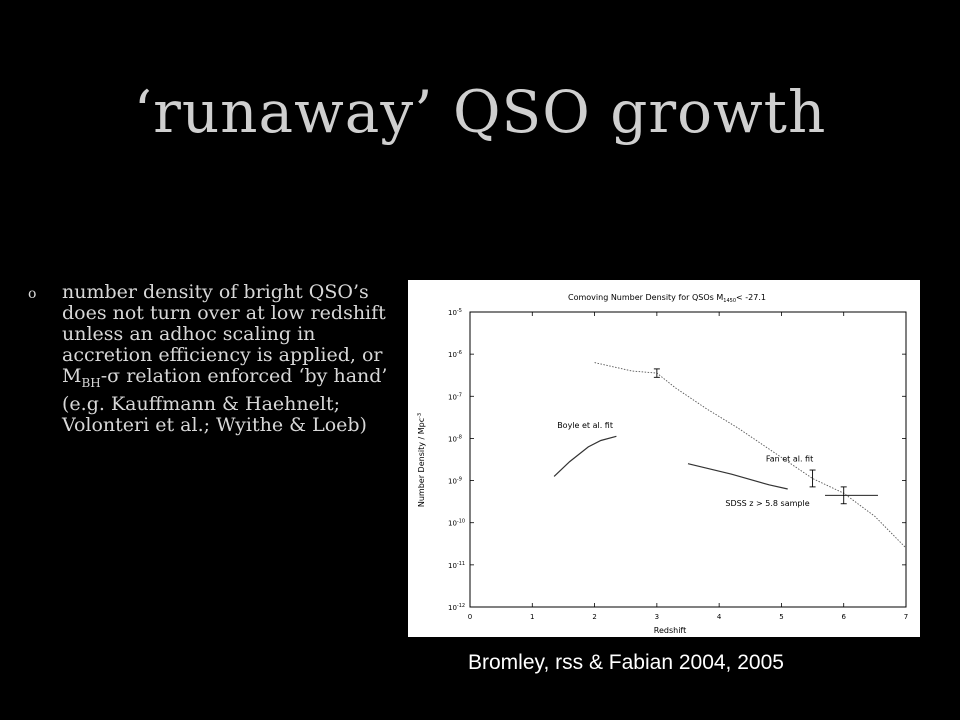  What do you see at coordinates (781, 617) in the screenshot?
I see `x-tick-label-5: 5` at bounding box center [781, 617].